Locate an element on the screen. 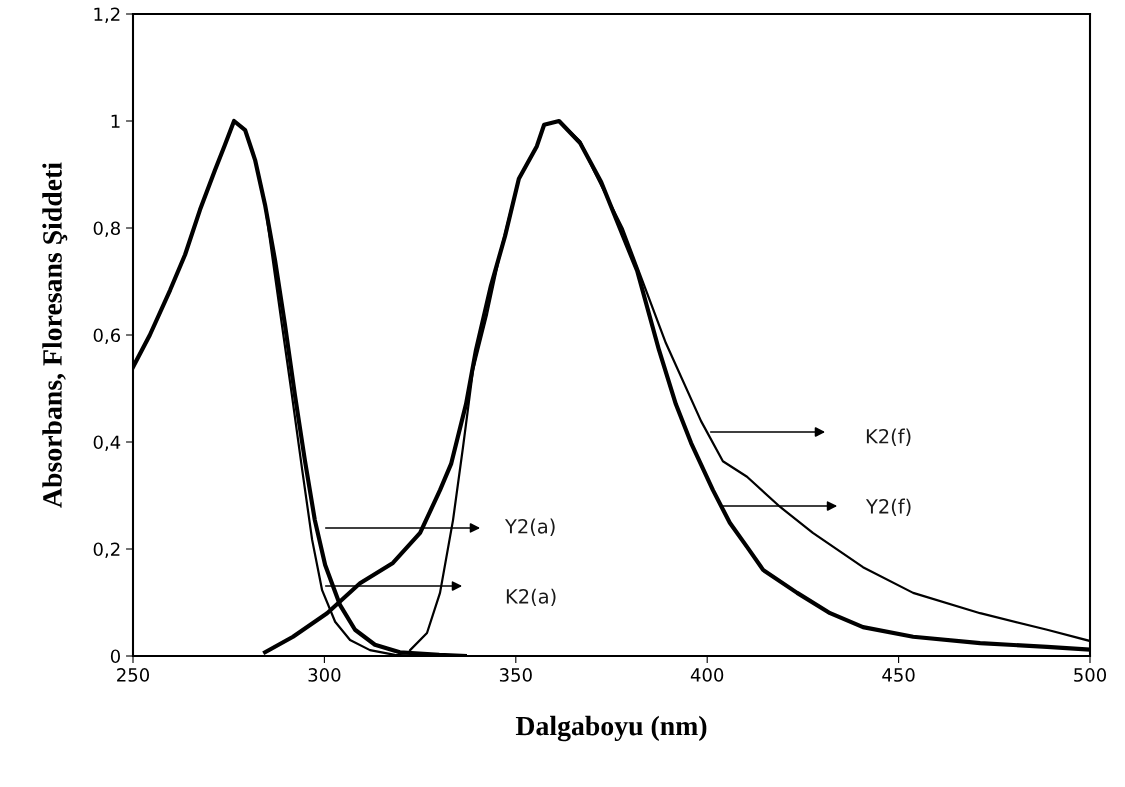 The image size is (1125, 787). y-tick-label: 0,4 is located at coordinates (107, 443).